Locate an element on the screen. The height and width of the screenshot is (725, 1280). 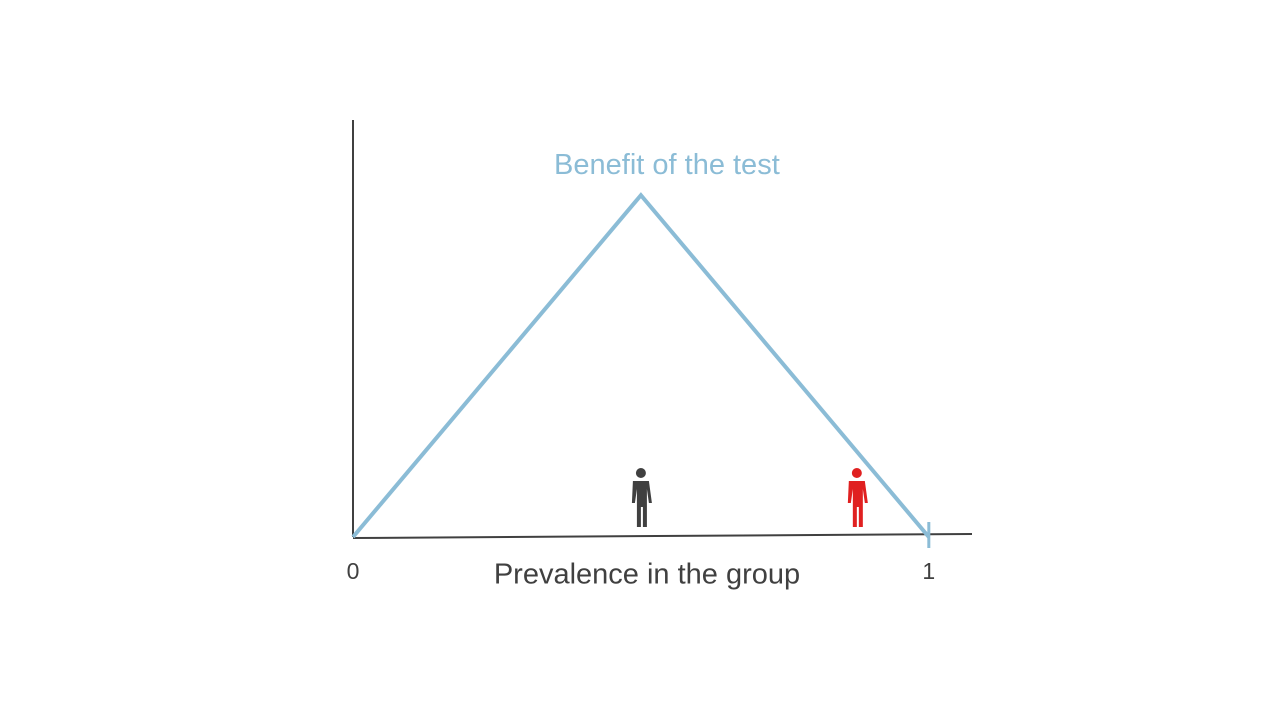
x-tick-label: 1 is located at coordinates (928, 571).